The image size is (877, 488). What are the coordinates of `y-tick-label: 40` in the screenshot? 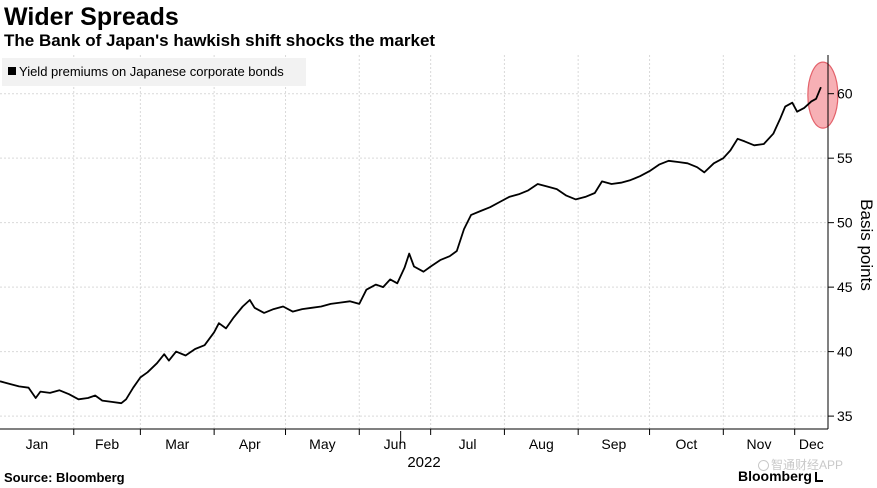 It's located at (845, 352).